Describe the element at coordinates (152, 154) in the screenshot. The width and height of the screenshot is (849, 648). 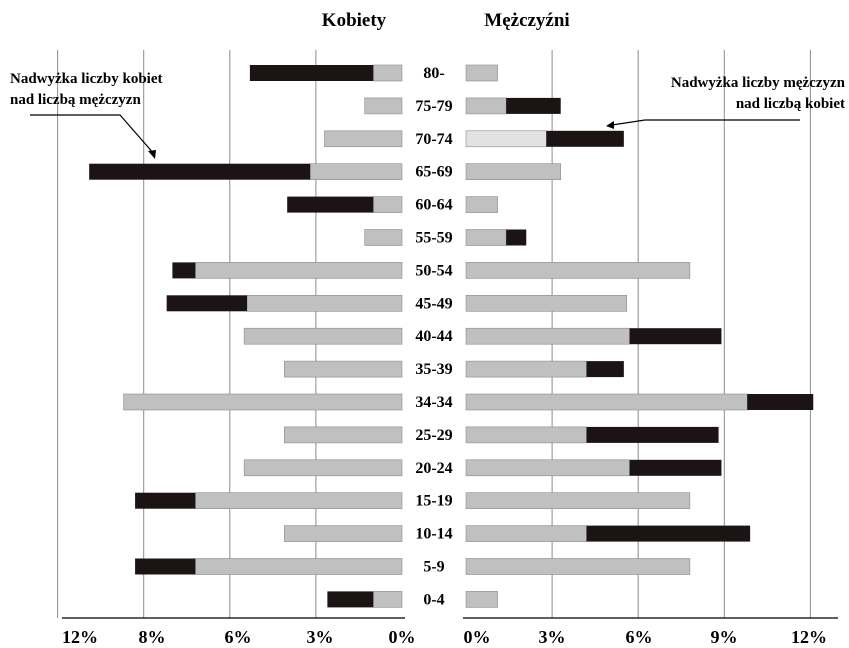
I see `left-annotation-arrowhead` at that location.